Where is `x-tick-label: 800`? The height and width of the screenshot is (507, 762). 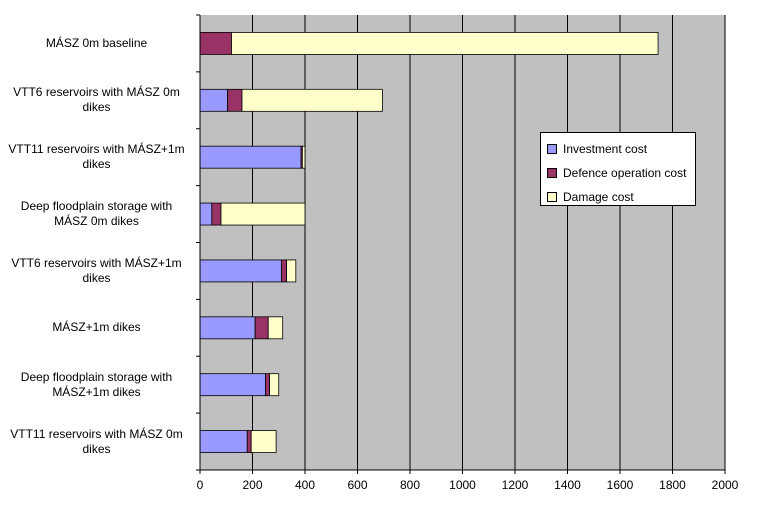 x-tick-label: 800 is located at coordinates (410, 485).